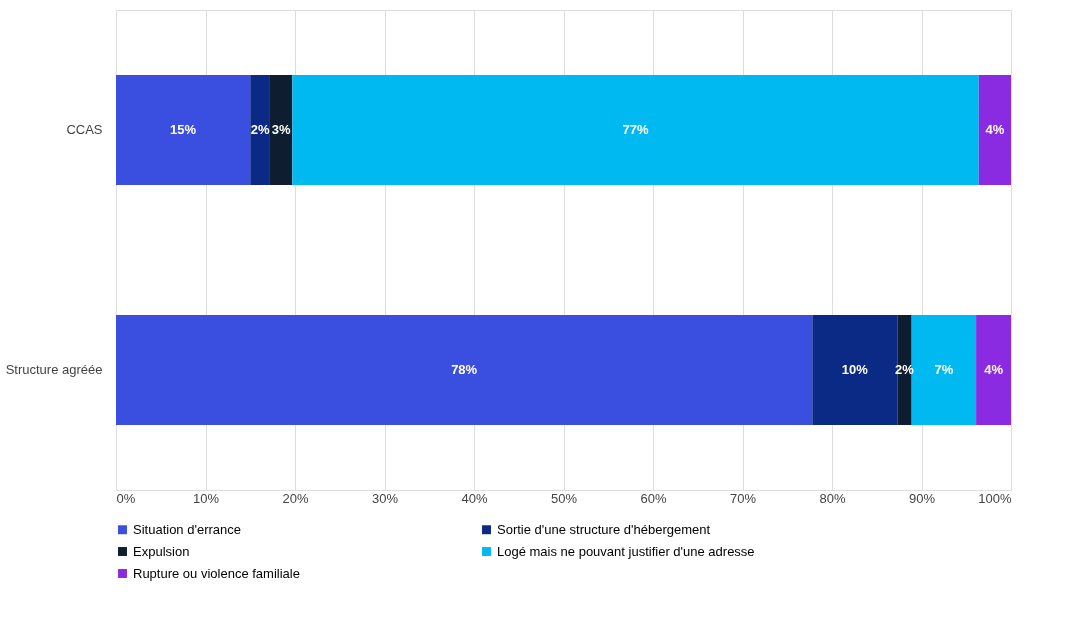  What do you see at coordinates (187, 529) in the screenshot?
I see `legend-label: Situation d'errance` at bounding box center [187, 529].